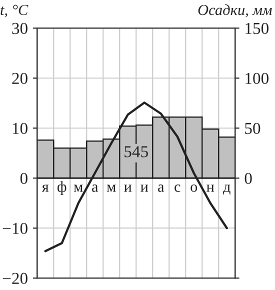 The image size is (275, 290). Describe the element at coordinates (20, 28) in the screenshot. I see `y-tick-label: 30` at that location.